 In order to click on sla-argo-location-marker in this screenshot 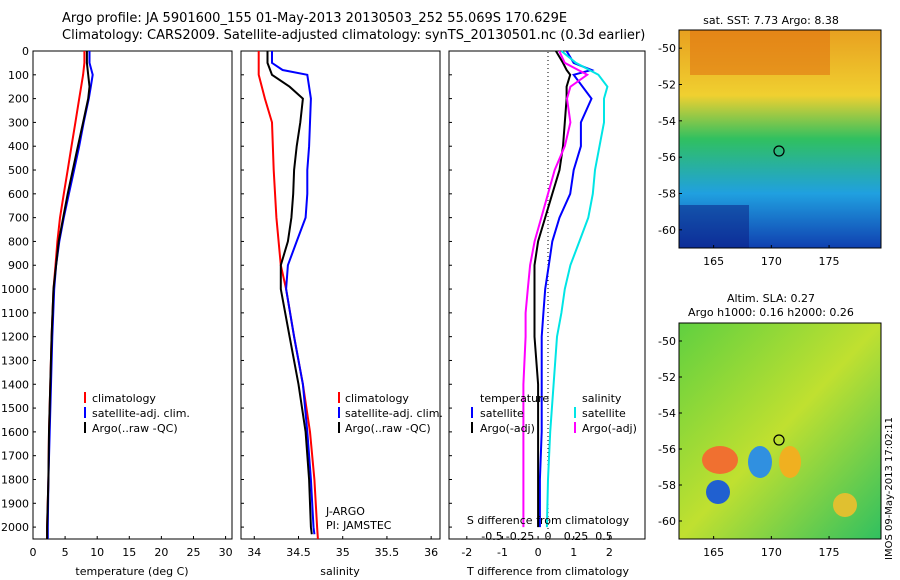, I will do `click(779, 440)`.